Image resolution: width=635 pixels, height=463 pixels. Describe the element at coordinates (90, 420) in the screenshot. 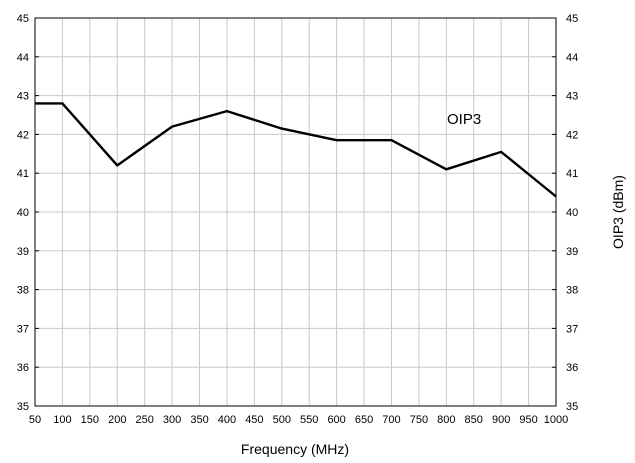

I see `x-tick-label: 150` at that location.